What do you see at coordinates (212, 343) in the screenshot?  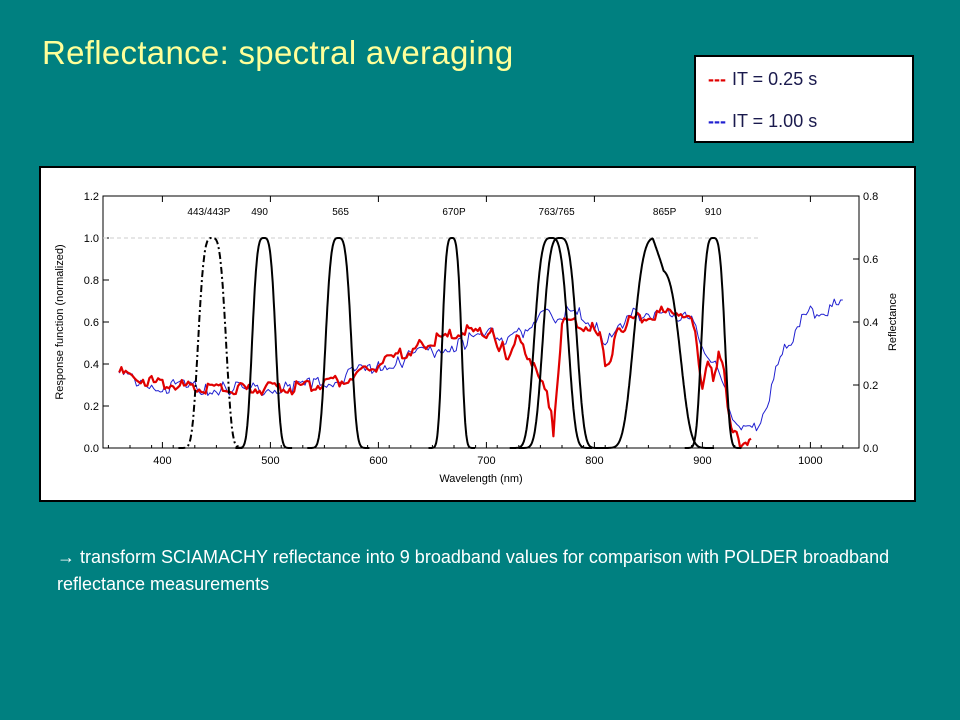 I see `response-band-443-443P` at bounding box center [212, 343].